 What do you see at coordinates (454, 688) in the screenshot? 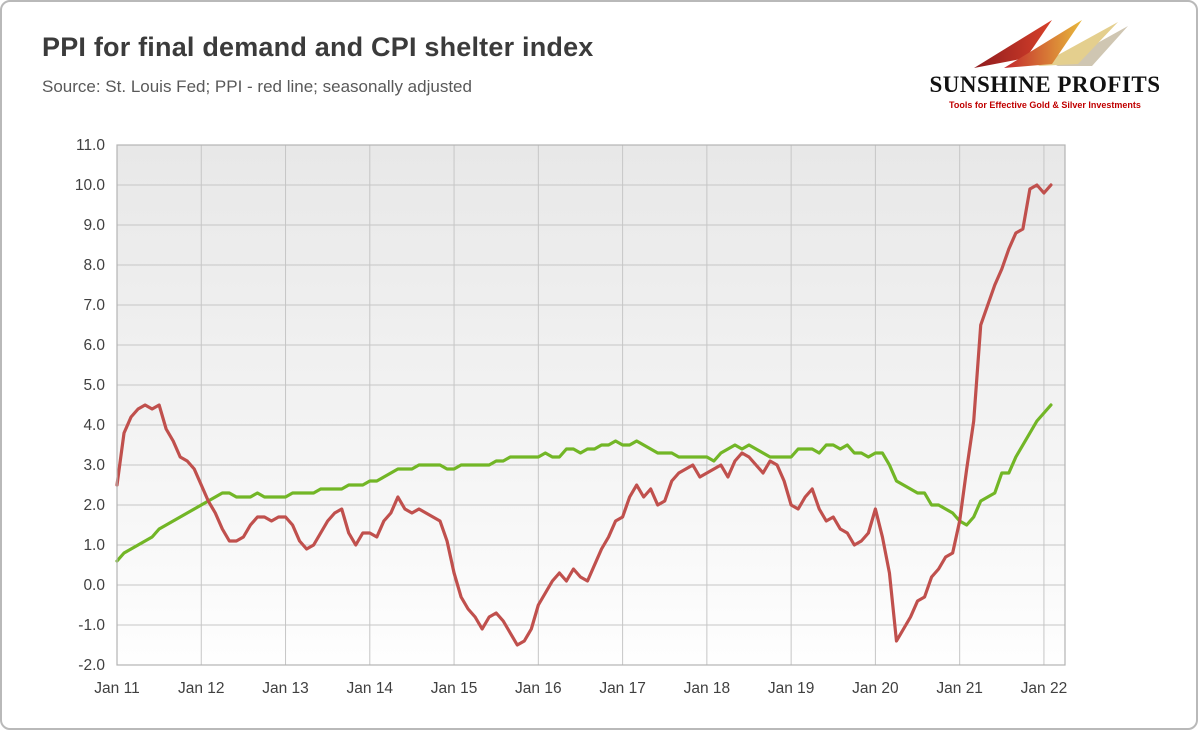
I see `svg-text: Jan 15` at bounding box center [454, 688].